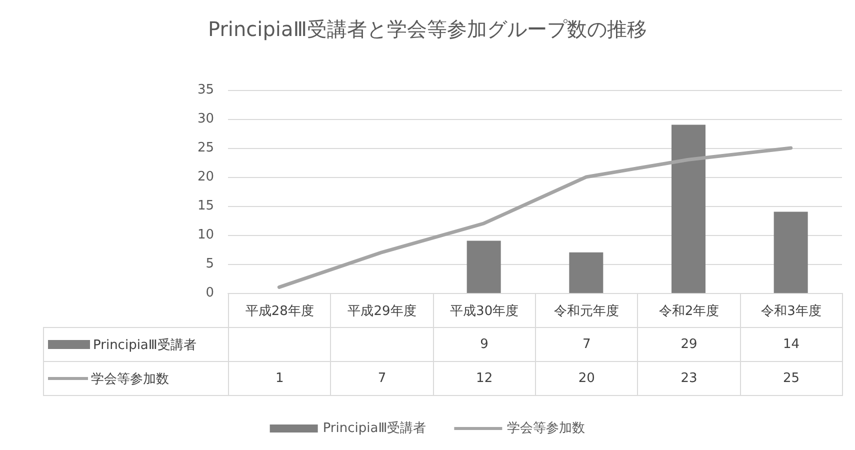 The height and width of the screenshot is (450, 855). What do you see at coordinates (144, 345) in the screenshot?
I see `text: PrincipiaⅢ受講者` at bounding box center [144, 345].